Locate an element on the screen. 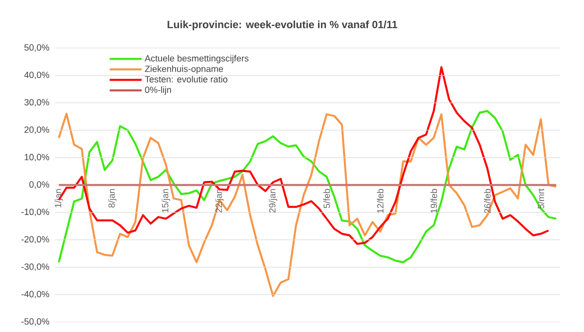  y-tick-label: 50,0% is located at coordinates (37, 48).